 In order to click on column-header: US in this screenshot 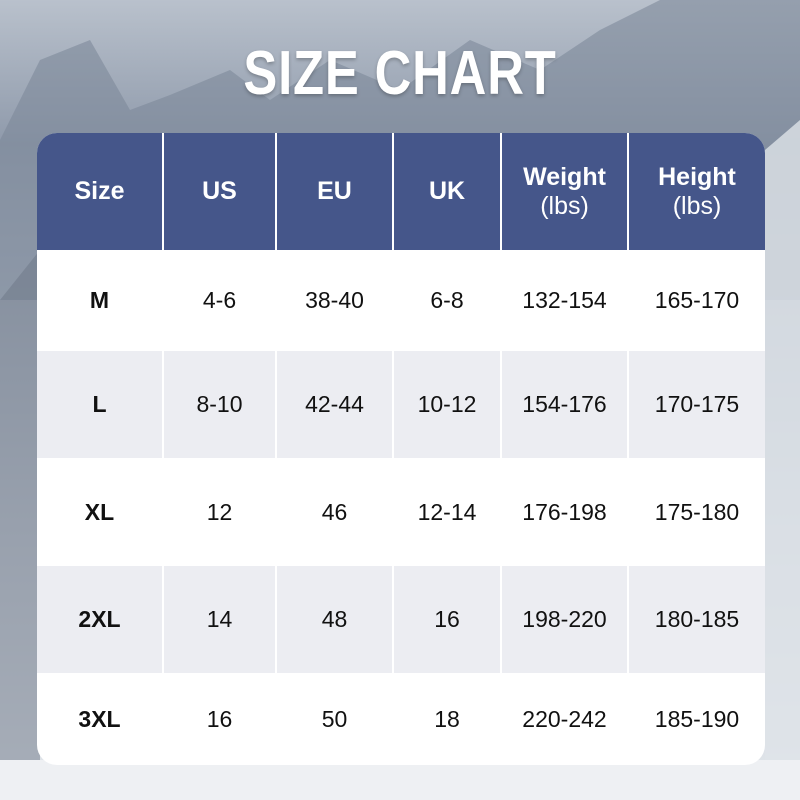, I will do `click(218, 191)`.